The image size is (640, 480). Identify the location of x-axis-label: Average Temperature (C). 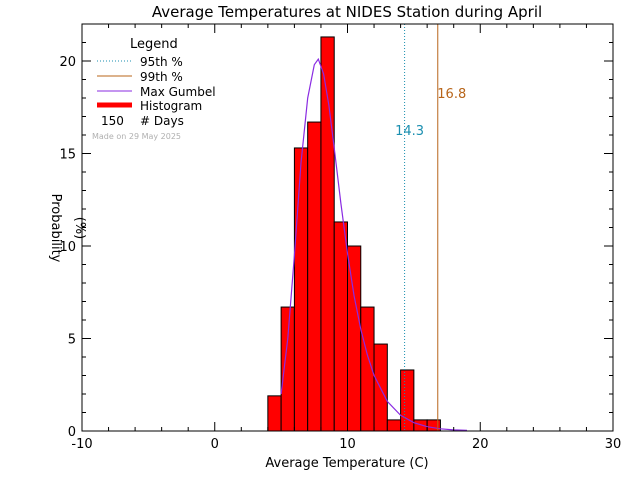
(346, 463).